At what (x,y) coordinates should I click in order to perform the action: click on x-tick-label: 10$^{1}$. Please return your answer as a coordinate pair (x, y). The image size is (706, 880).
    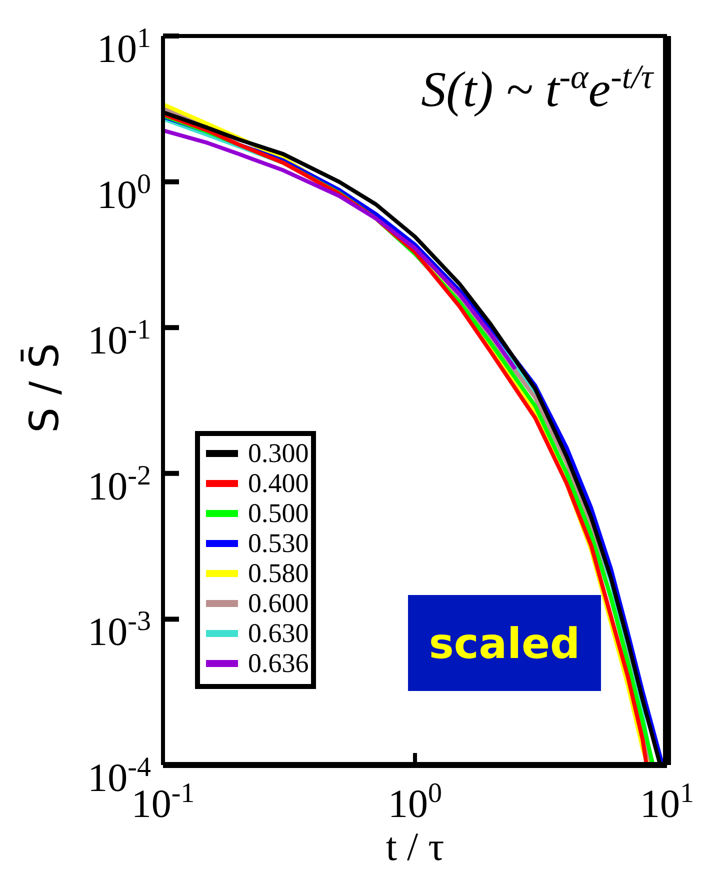
    Looking at the image, I should click on (667, 802).